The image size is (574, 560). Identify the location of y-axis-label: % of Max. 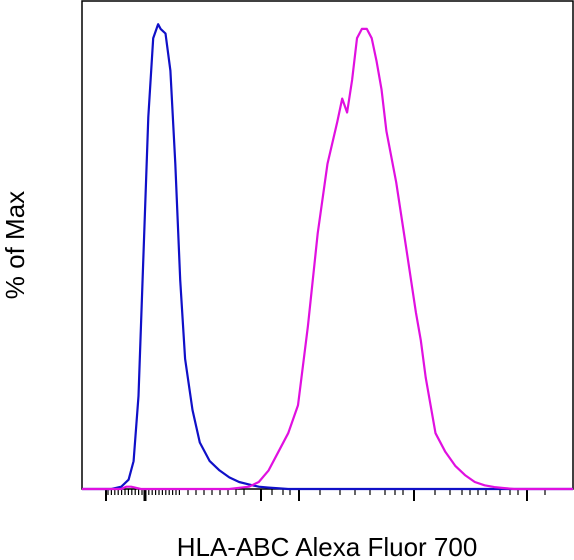
(15, 245).